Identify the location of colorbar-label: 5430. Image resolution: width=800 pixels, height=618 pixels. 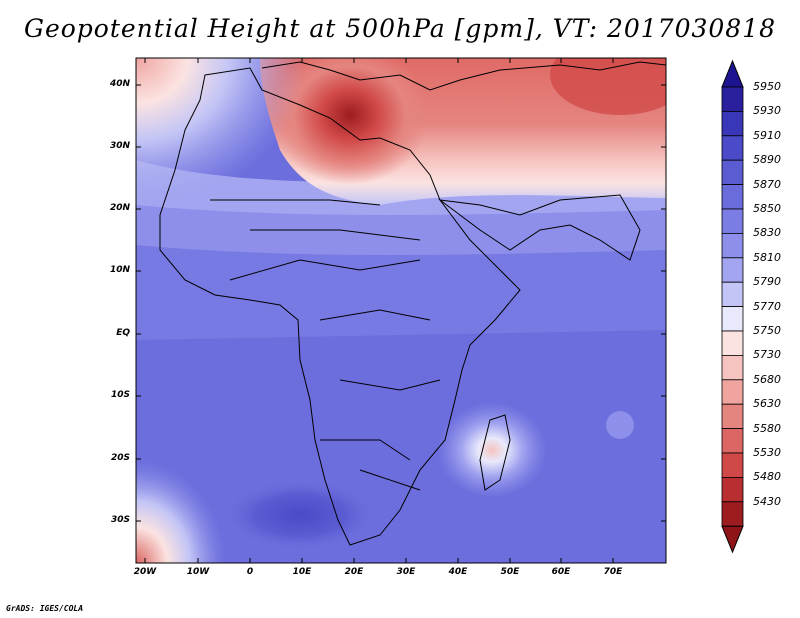
(767, 501).